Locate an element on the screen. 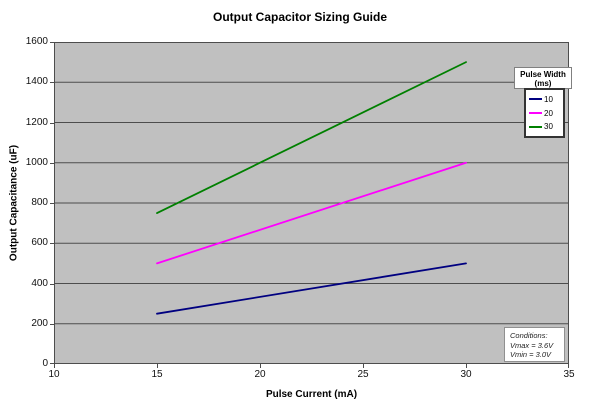  legend-title: Pulse Width (ms) is located at coordinates (543, 78).